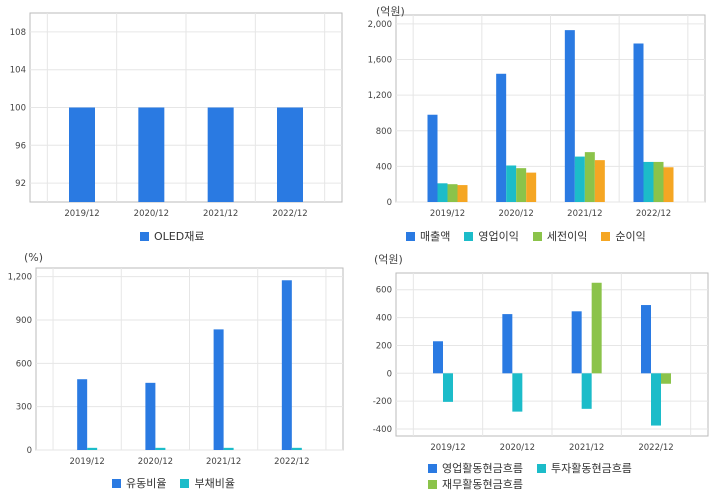  Describe the element at coordinates (591, 468) in the screenshot. I see `legend-label: 투자활동현금흐름` at that location.